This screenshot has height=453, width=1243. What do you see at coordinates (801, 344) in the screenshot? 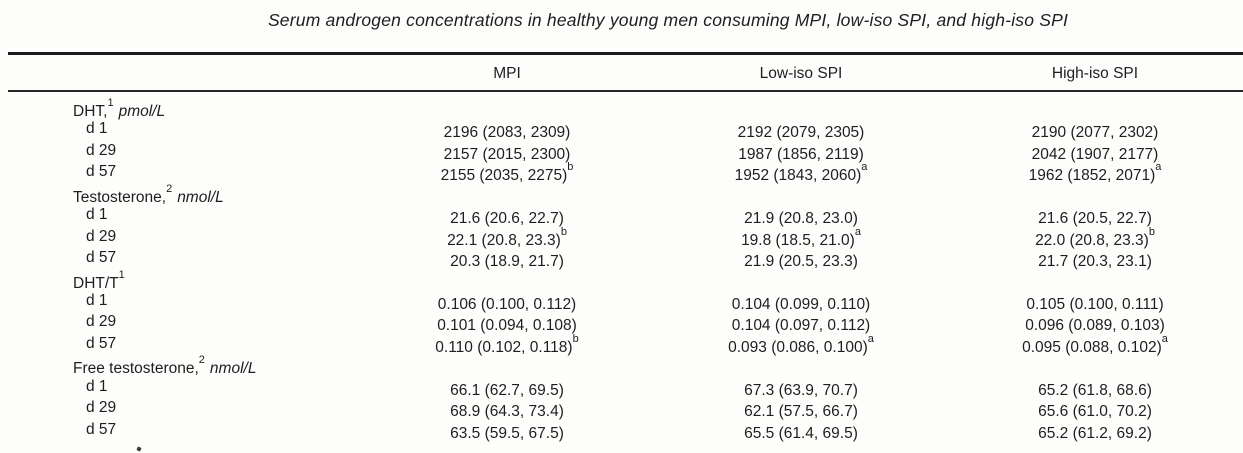
I see `value-cell-low-iso-spi: 0.093 (0.086, 0.100)a` at bounding box center [801, 344].